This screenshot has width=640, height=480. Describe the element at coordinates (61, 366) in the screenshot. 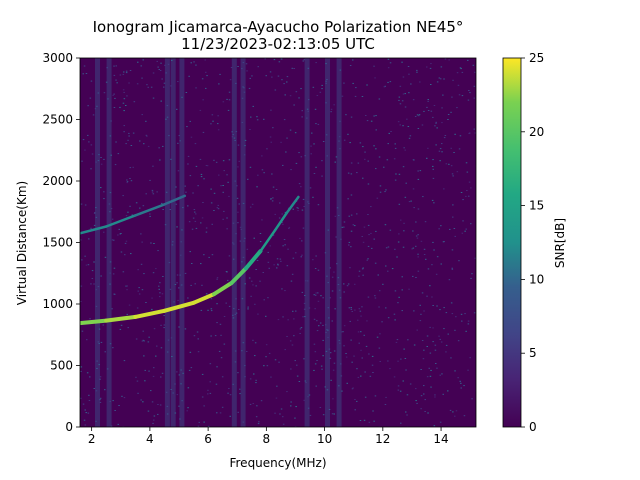

I see `y-tick-label: 500` at that location.